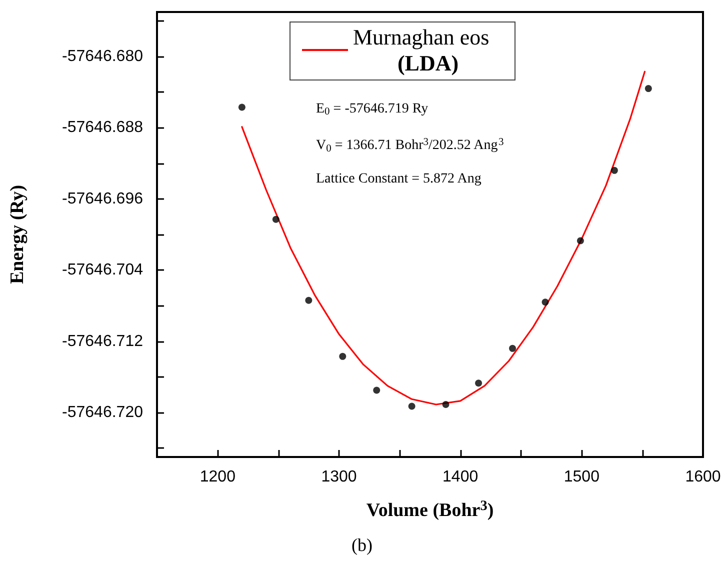  Describe the element at coordinates (703, 477) in the screenshot. I see `x-tick-label: 1600` at that location.